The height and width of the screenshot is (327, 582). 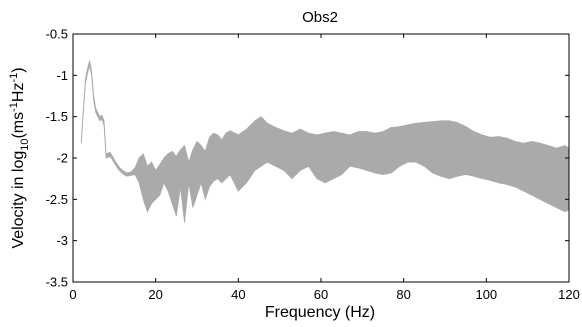 I want to click on x-tick-label: 20, so click(x=155, y=294).